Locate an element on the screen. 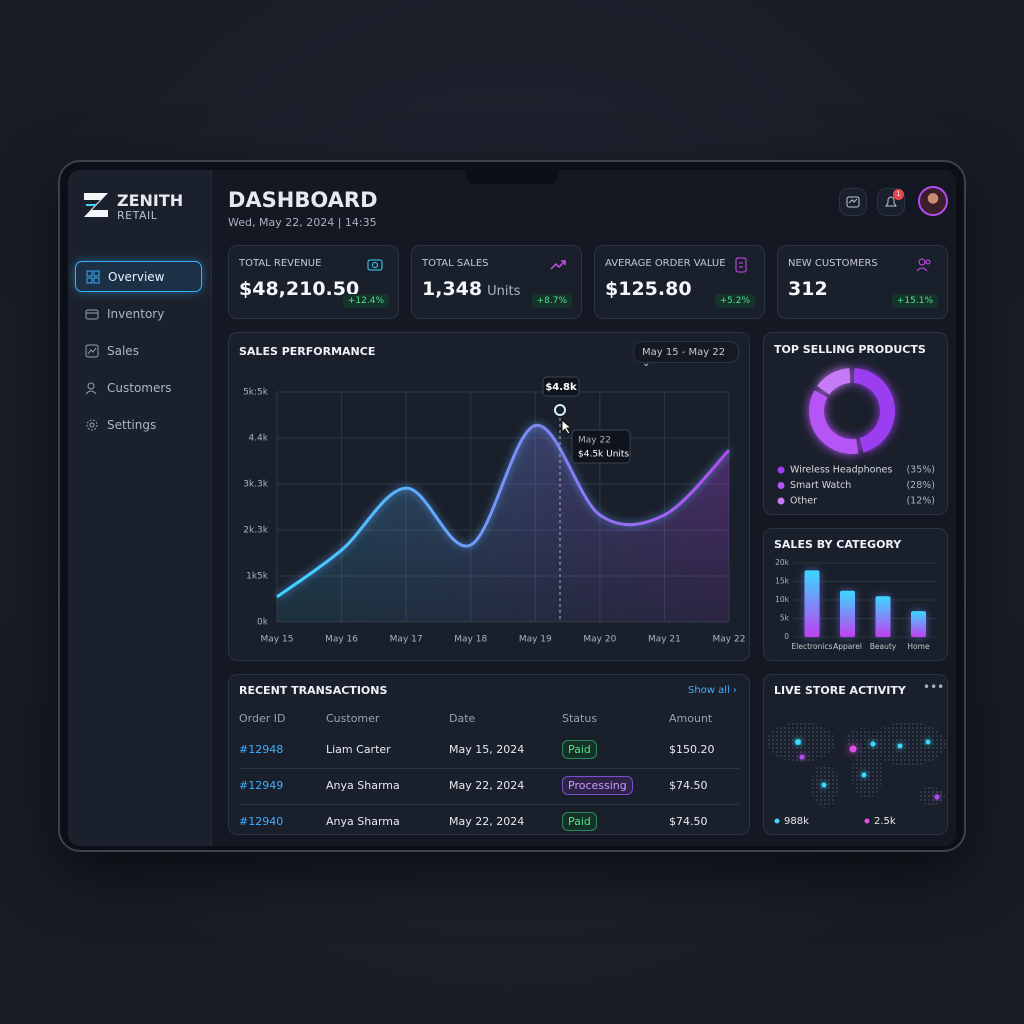 This screenshot has width=1024, height=1024. legend-value: (12%) is located at coordinates (920, 501).